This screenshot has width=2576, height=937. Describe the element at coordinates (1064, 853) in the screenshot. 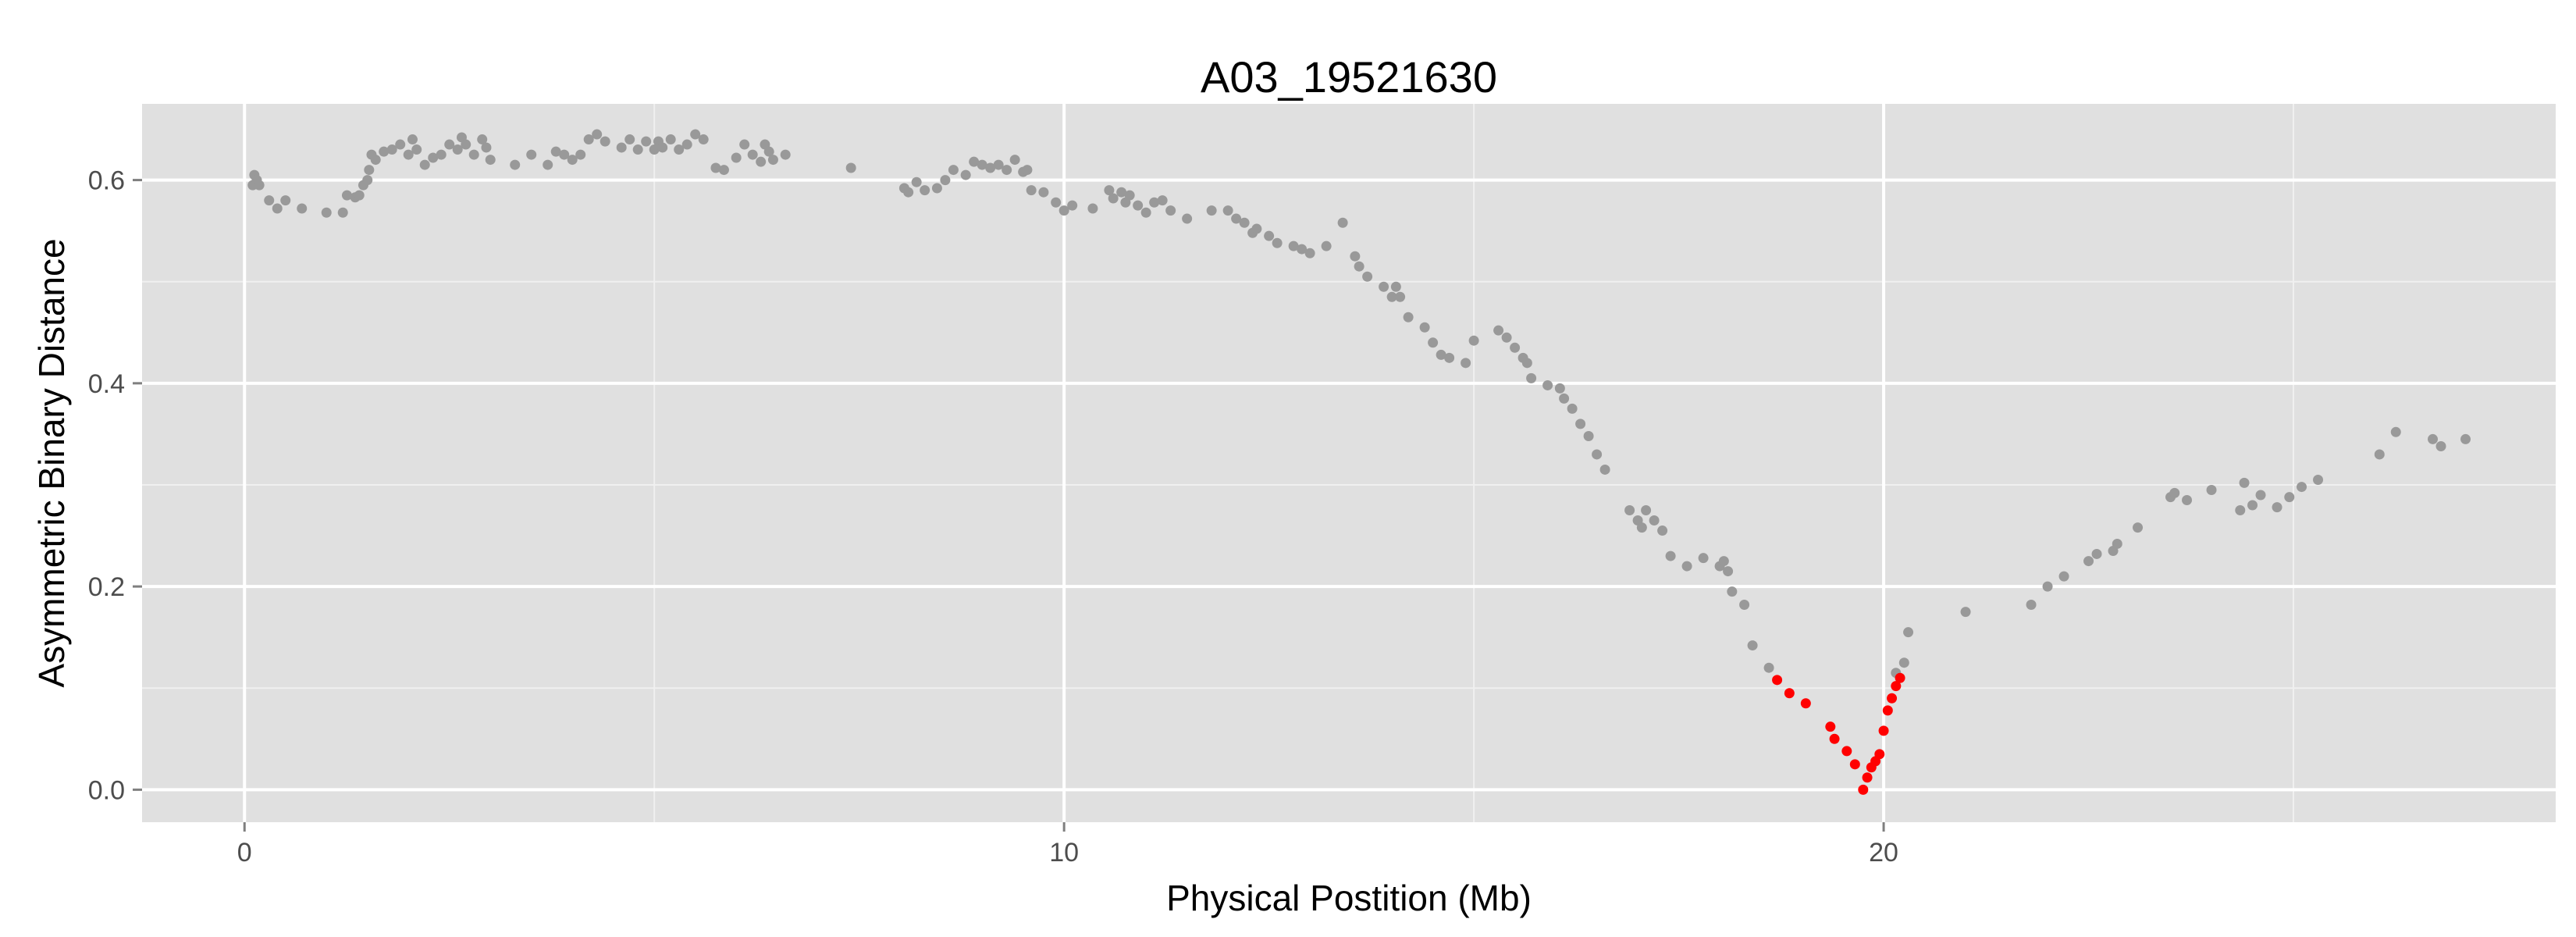

I see `x-tick-label: 10` at that location.